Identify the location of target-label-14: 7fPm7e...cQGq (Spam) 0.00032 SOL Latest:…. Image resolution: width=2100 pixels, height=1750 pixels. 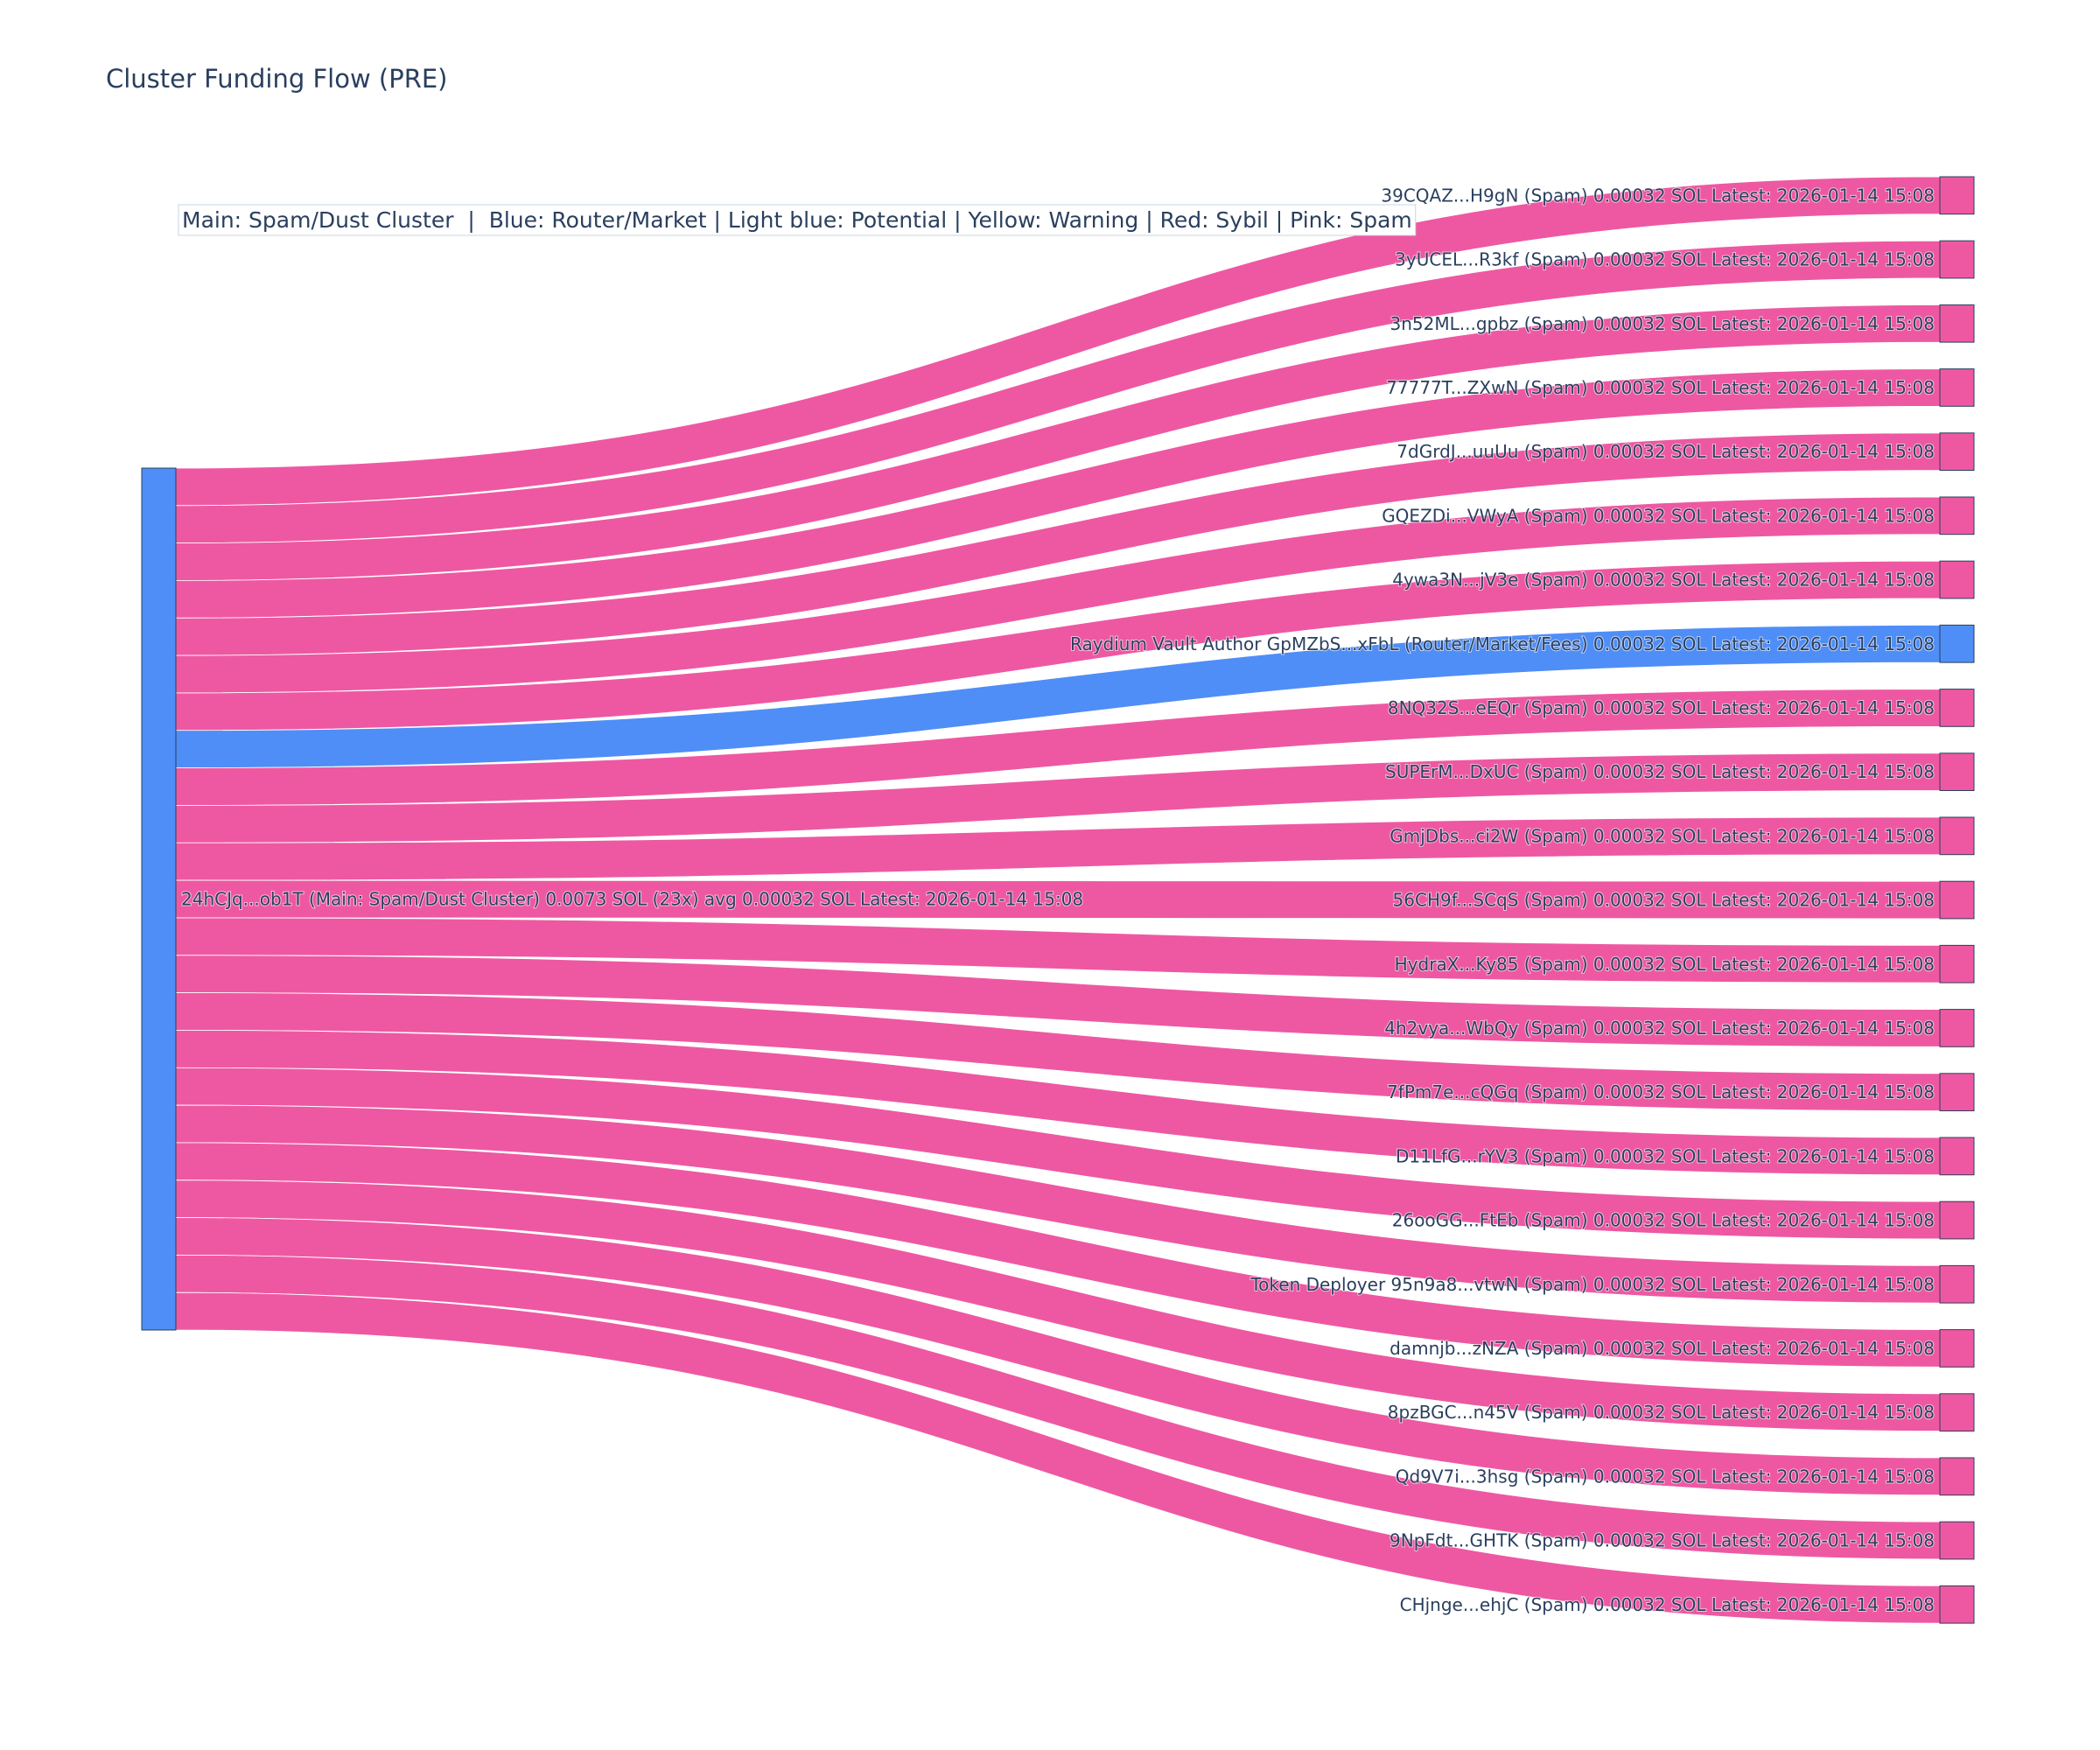
(1661, 1092).